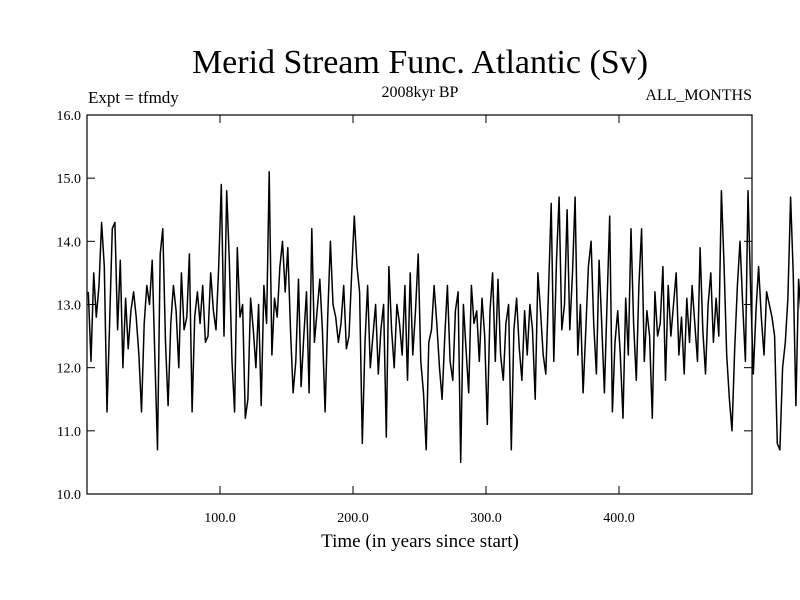  I want to click on y-tick-label: 13.0, so click(69, 306).